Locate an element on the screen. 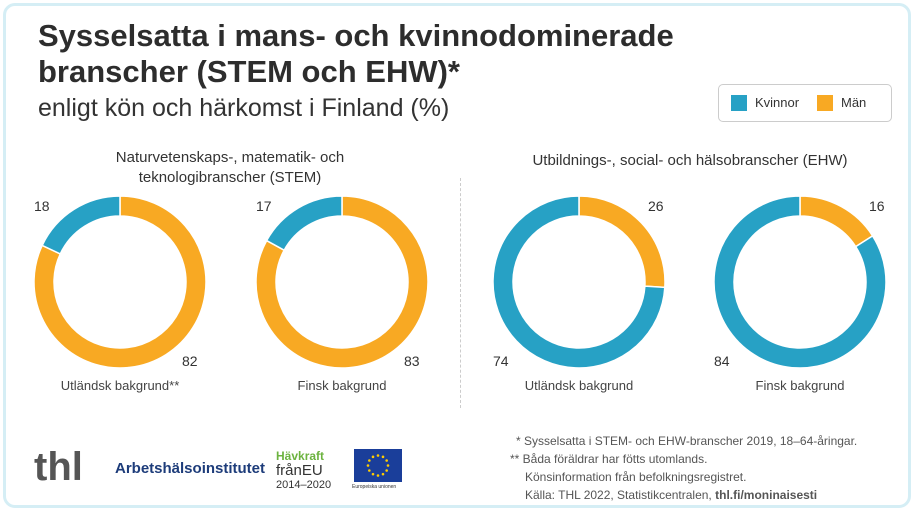  value-man: 26 is located at coordinates (656, 206).